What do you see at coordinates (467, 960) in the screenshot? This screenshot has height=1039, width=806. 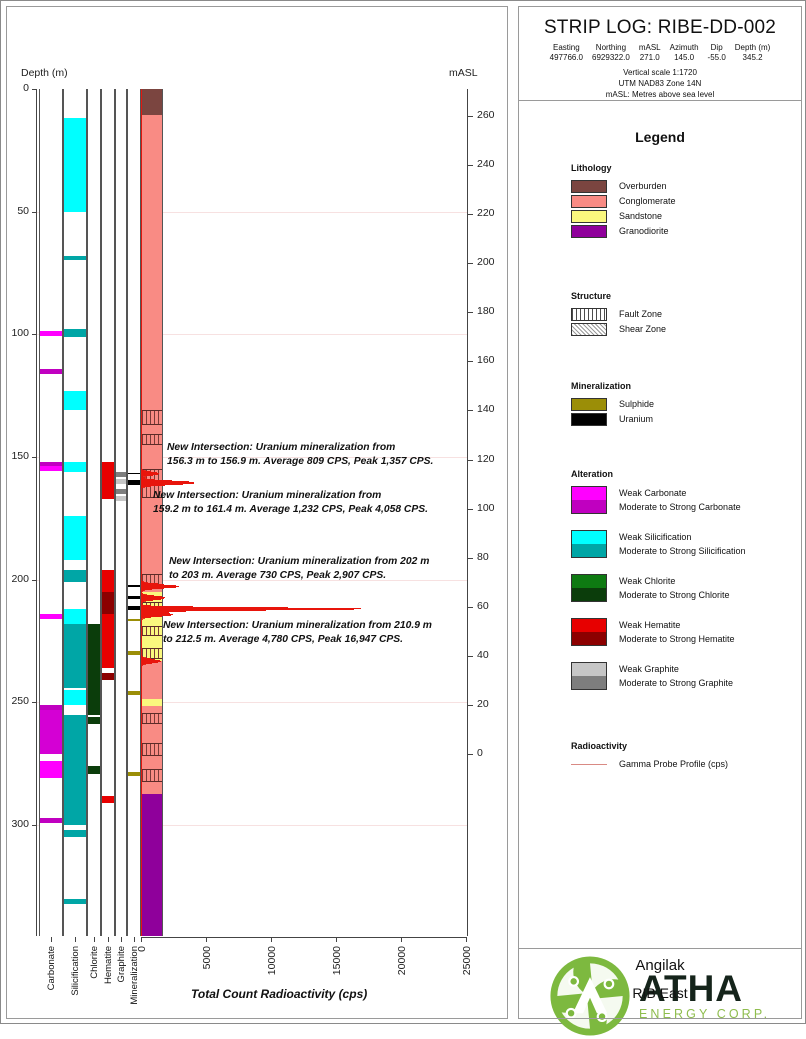 I see `x-tick-label: 25000` at bounding box center [467, 960].